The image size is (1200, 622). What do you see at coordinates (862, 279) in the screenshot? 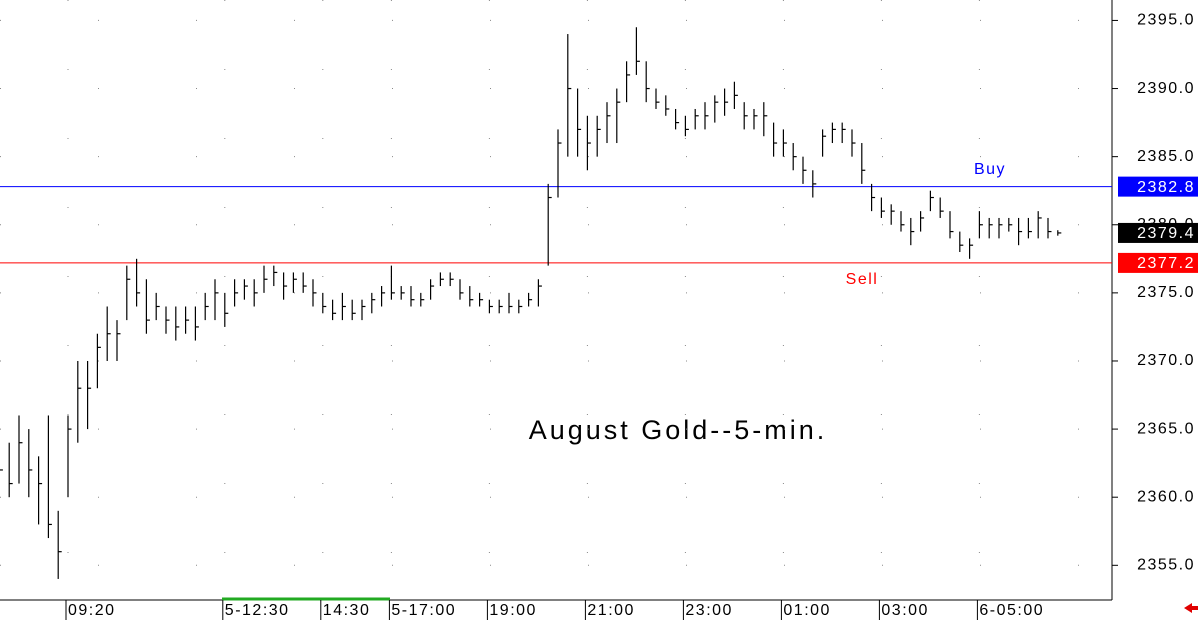
I see `level-label: Sell` at bounding box center [862, 279].